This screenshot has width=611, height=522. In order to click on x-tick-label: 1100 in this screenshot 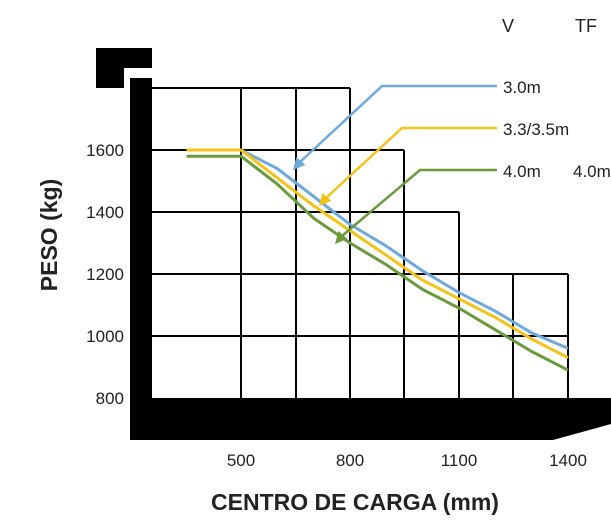, I will do `click(459, 460)`.